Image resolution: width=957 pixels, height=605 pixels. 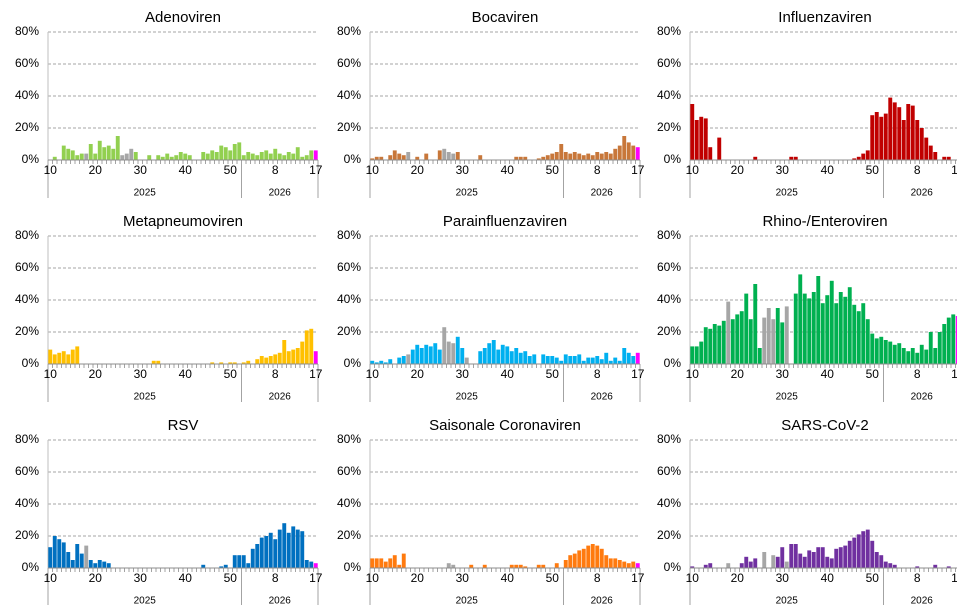 What do you see at coordinates (828, 374) in the screenshot?
I see `x-tick-label: 40` at bounding box center [828, 374].